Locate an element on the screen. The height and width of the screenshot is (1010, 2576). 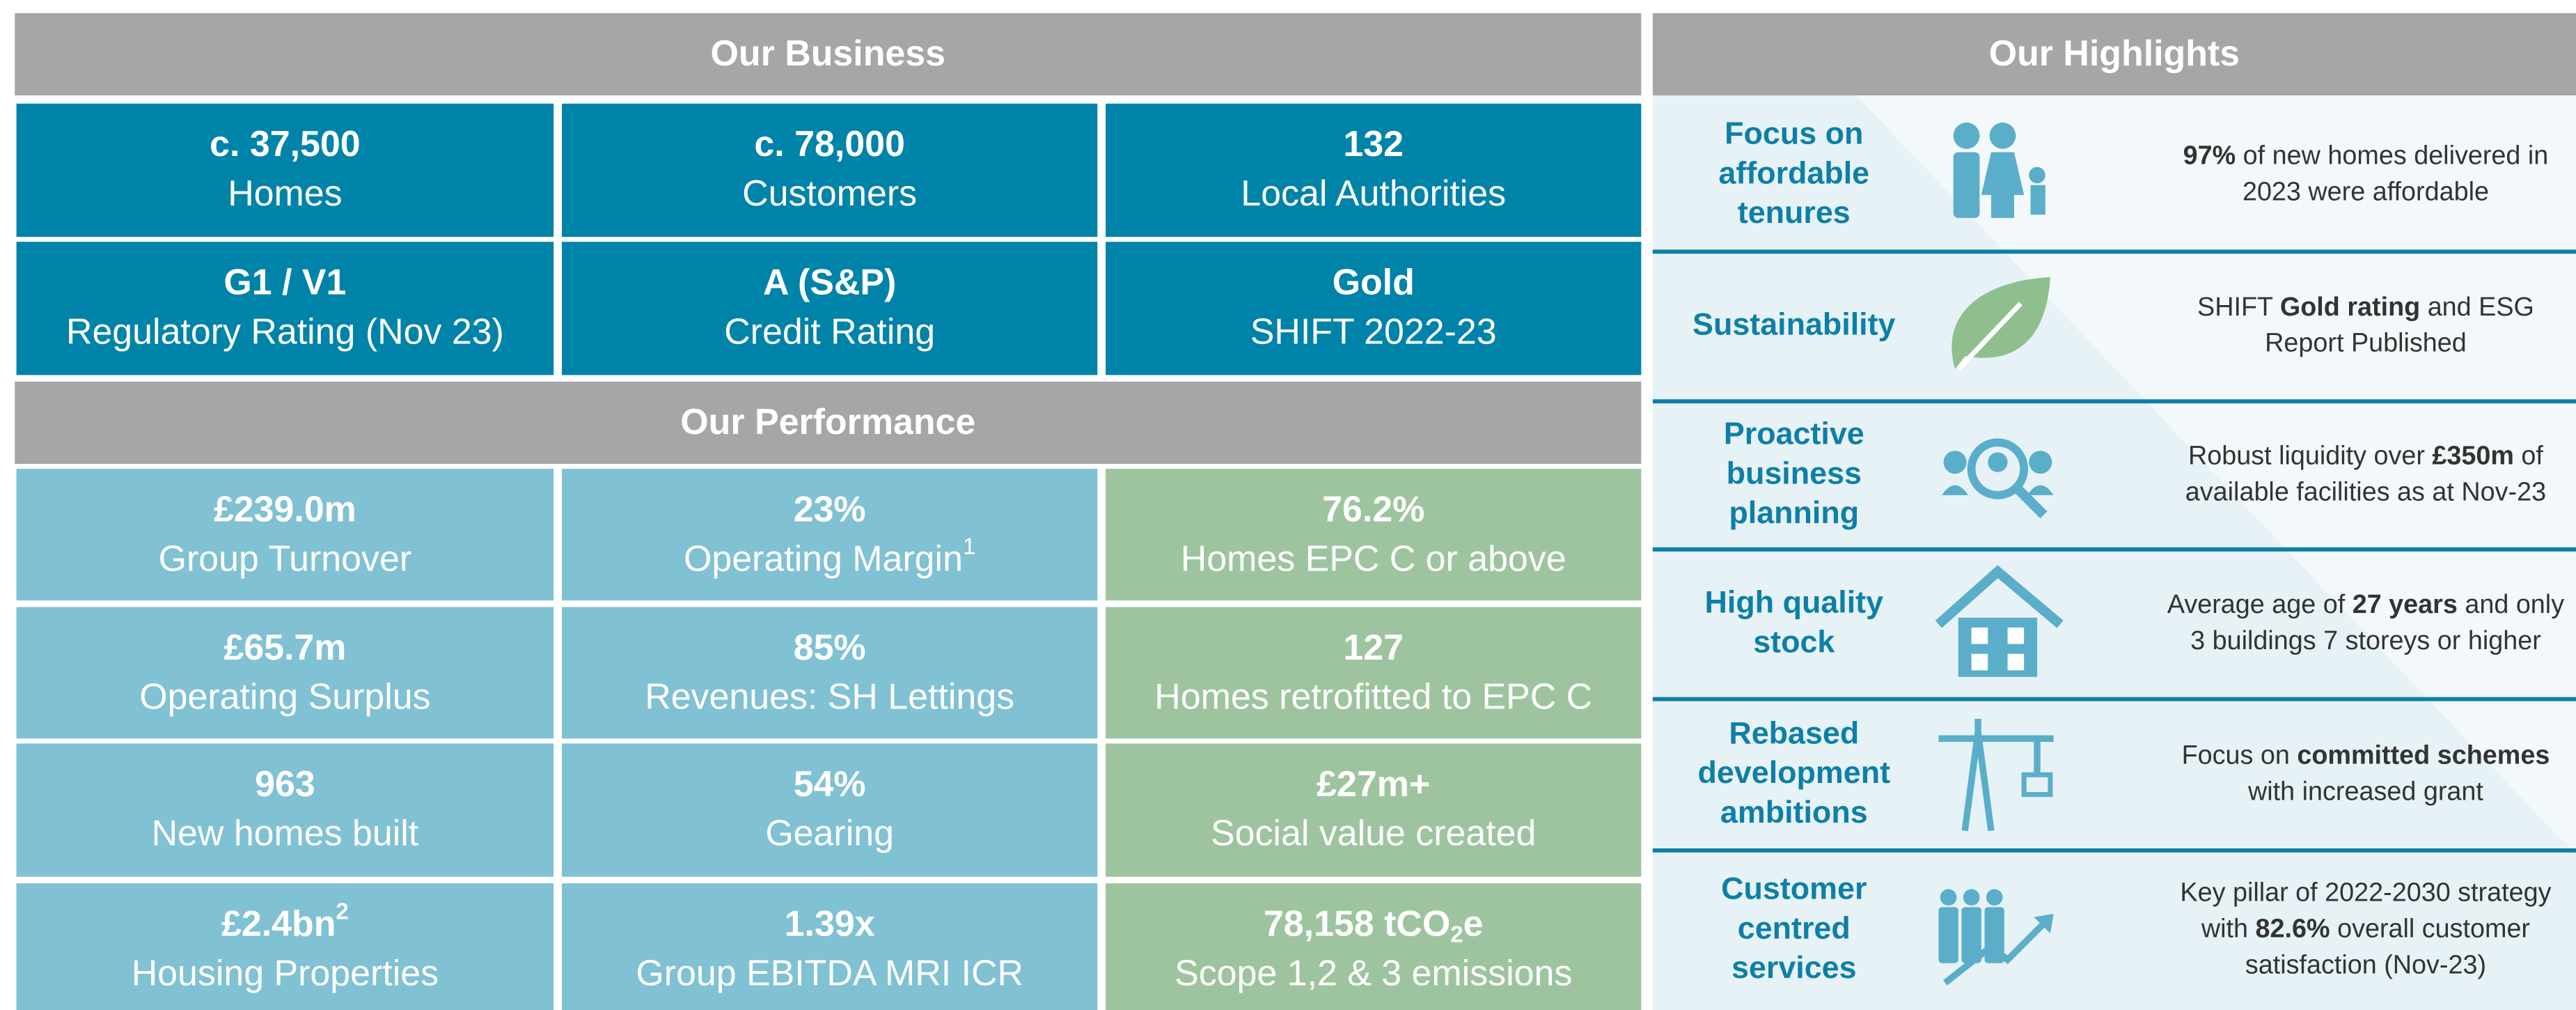
tile-value: 76.2% is located at coordinates (1373, 509).